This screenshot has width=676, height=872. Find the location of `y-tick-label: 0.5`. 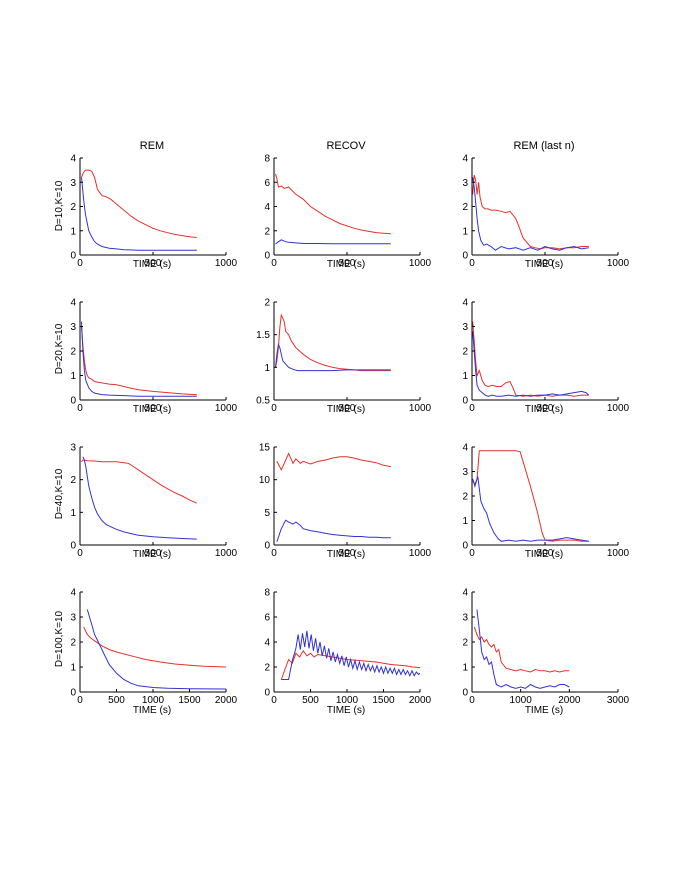

y-tick-label: 0.5 is located at coordinates (263, 401).